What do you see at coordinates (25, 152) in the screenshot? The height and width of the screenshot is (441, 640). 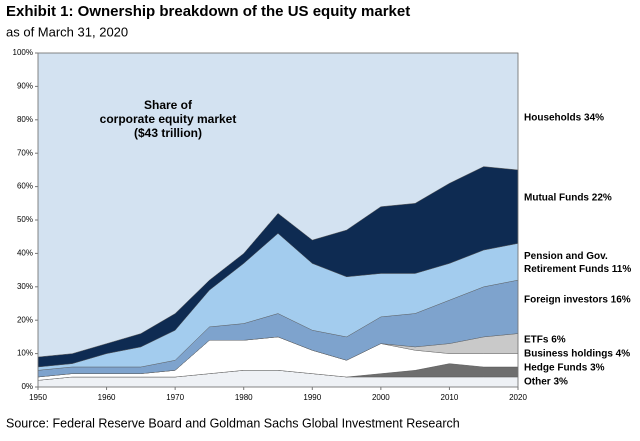 I see `y-tick-label: 70%` at bounding box center [25, 152].